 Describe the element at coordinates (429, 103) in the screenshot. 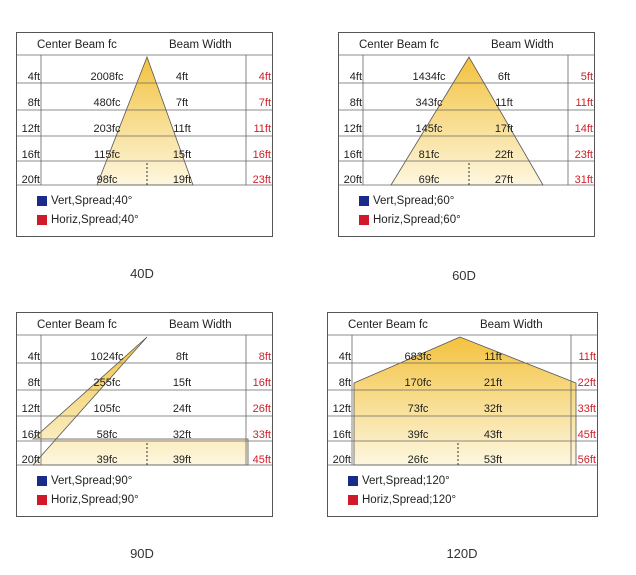

I see `center-beam-value: 343fc` at that location.